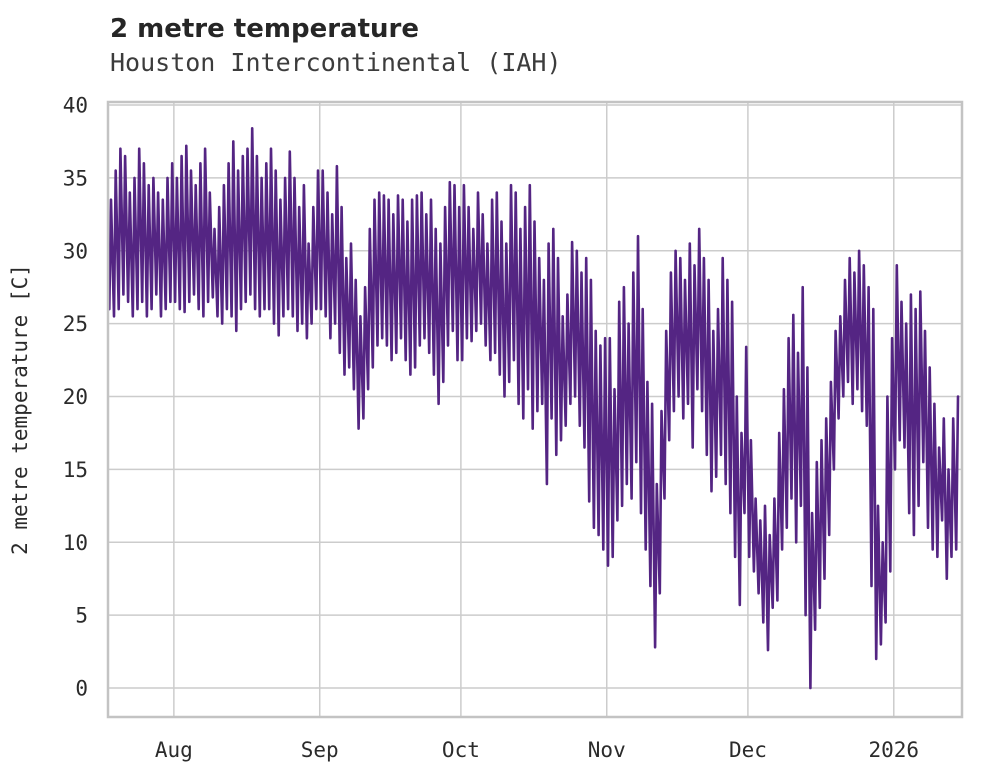 This screenshot has height=782, width=981. Describe the element at coordinates (461, 750) in the screenshot. I see `x-tick-label: Oct` at that location.